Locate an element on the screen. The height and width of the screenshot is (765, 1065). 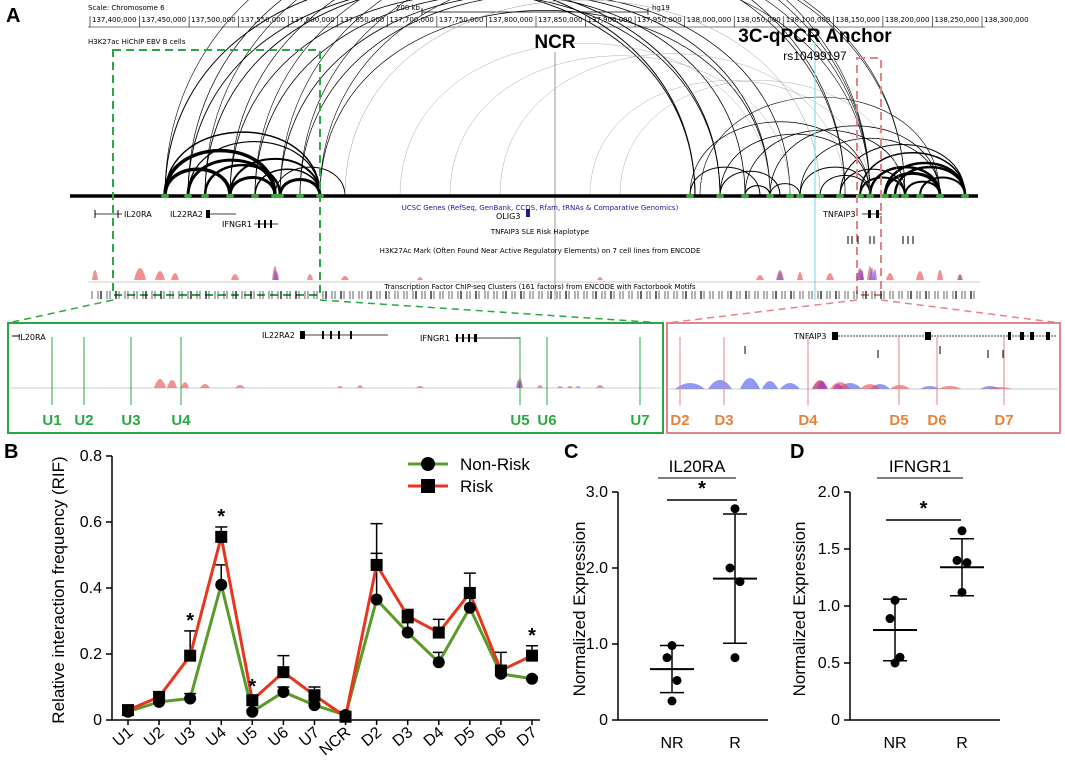
zoom-haplotype-marks is located at coordinates (874, 352).